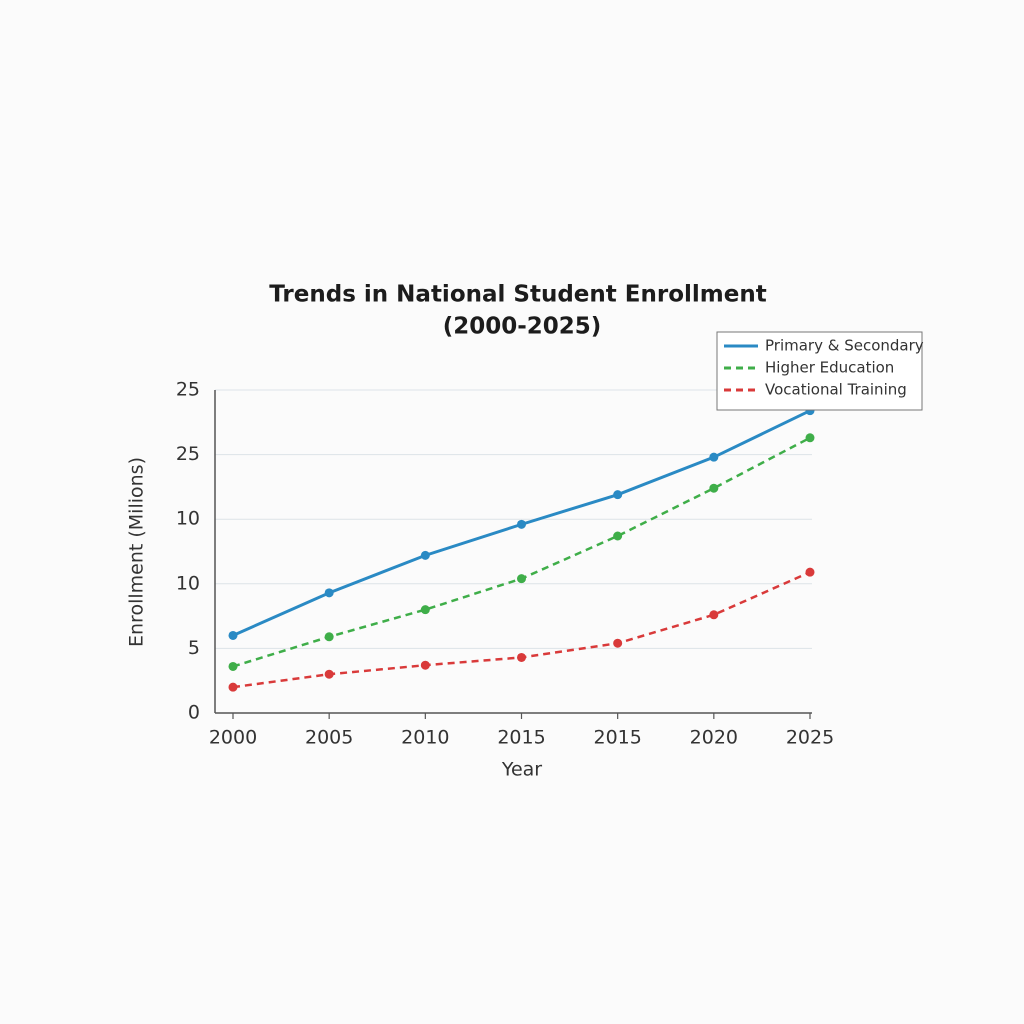 The height and width of the screenshot is (1024, 1024). I want to click on chart-title: Trends in National Student Enrollment, so click(517, 295).